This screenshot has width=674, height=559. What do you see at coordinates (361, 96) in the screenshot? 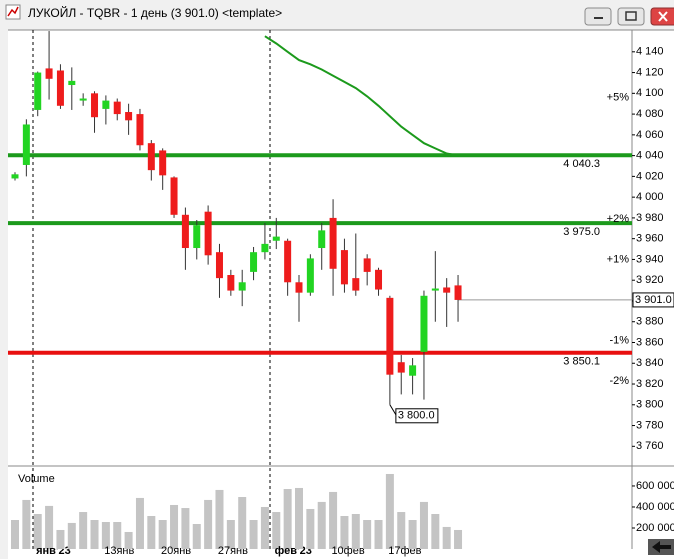
I see `moving-average` at bounding box center [361, 96].